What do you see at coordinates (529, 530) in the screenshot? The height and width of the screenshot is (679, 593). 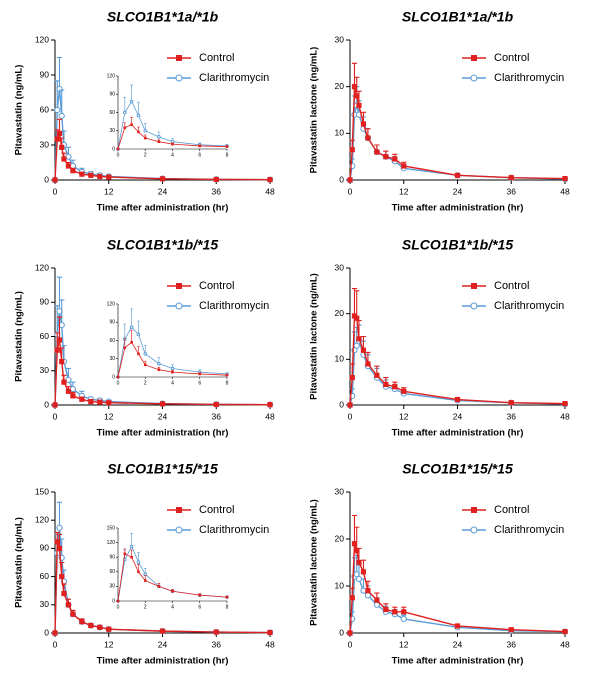 I see `legend-label: Clarithromycin` at bounding box center [529, 530].